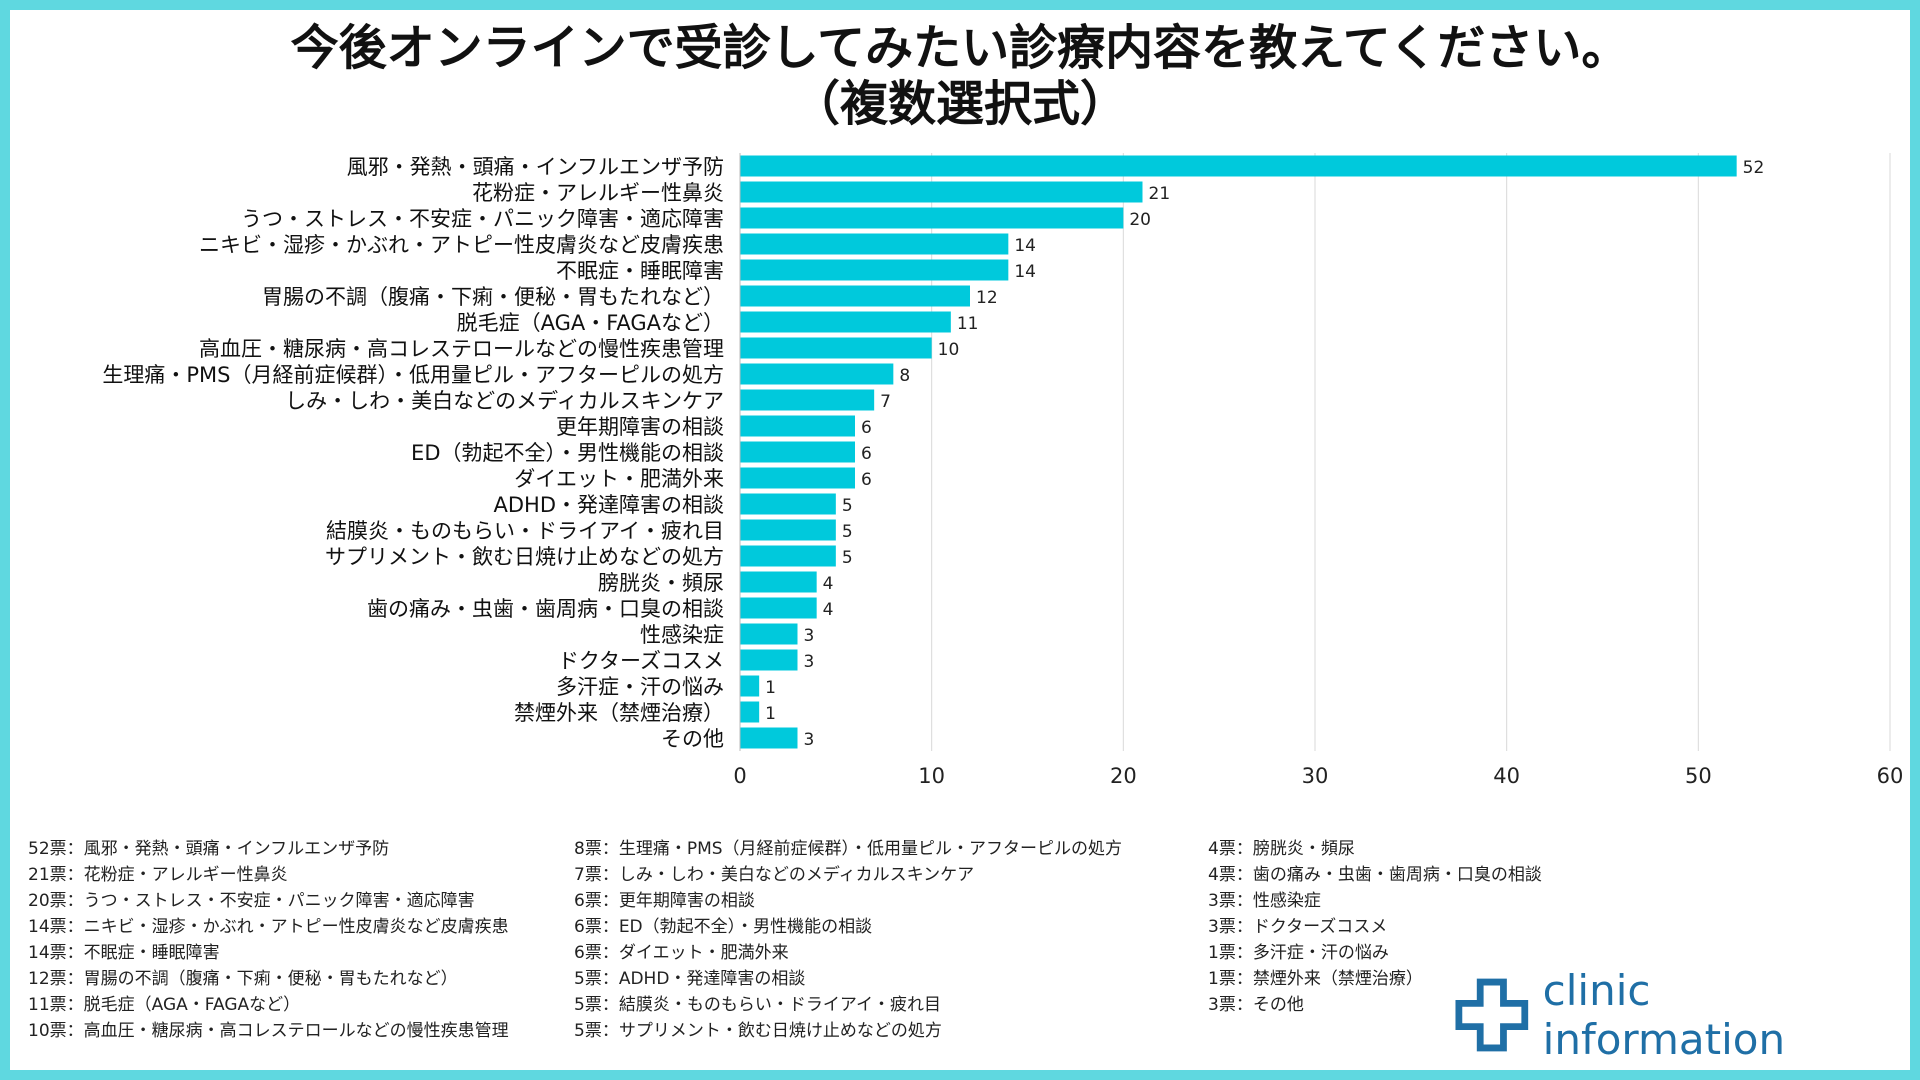 Image resolution: width=1920 pixels, height=1080 pixels. What do you see at coordinates (619, 713) in the screenshot?
I see `category-label: 禁煙外来（禁煙治療）` at bounding box center [619, 713].